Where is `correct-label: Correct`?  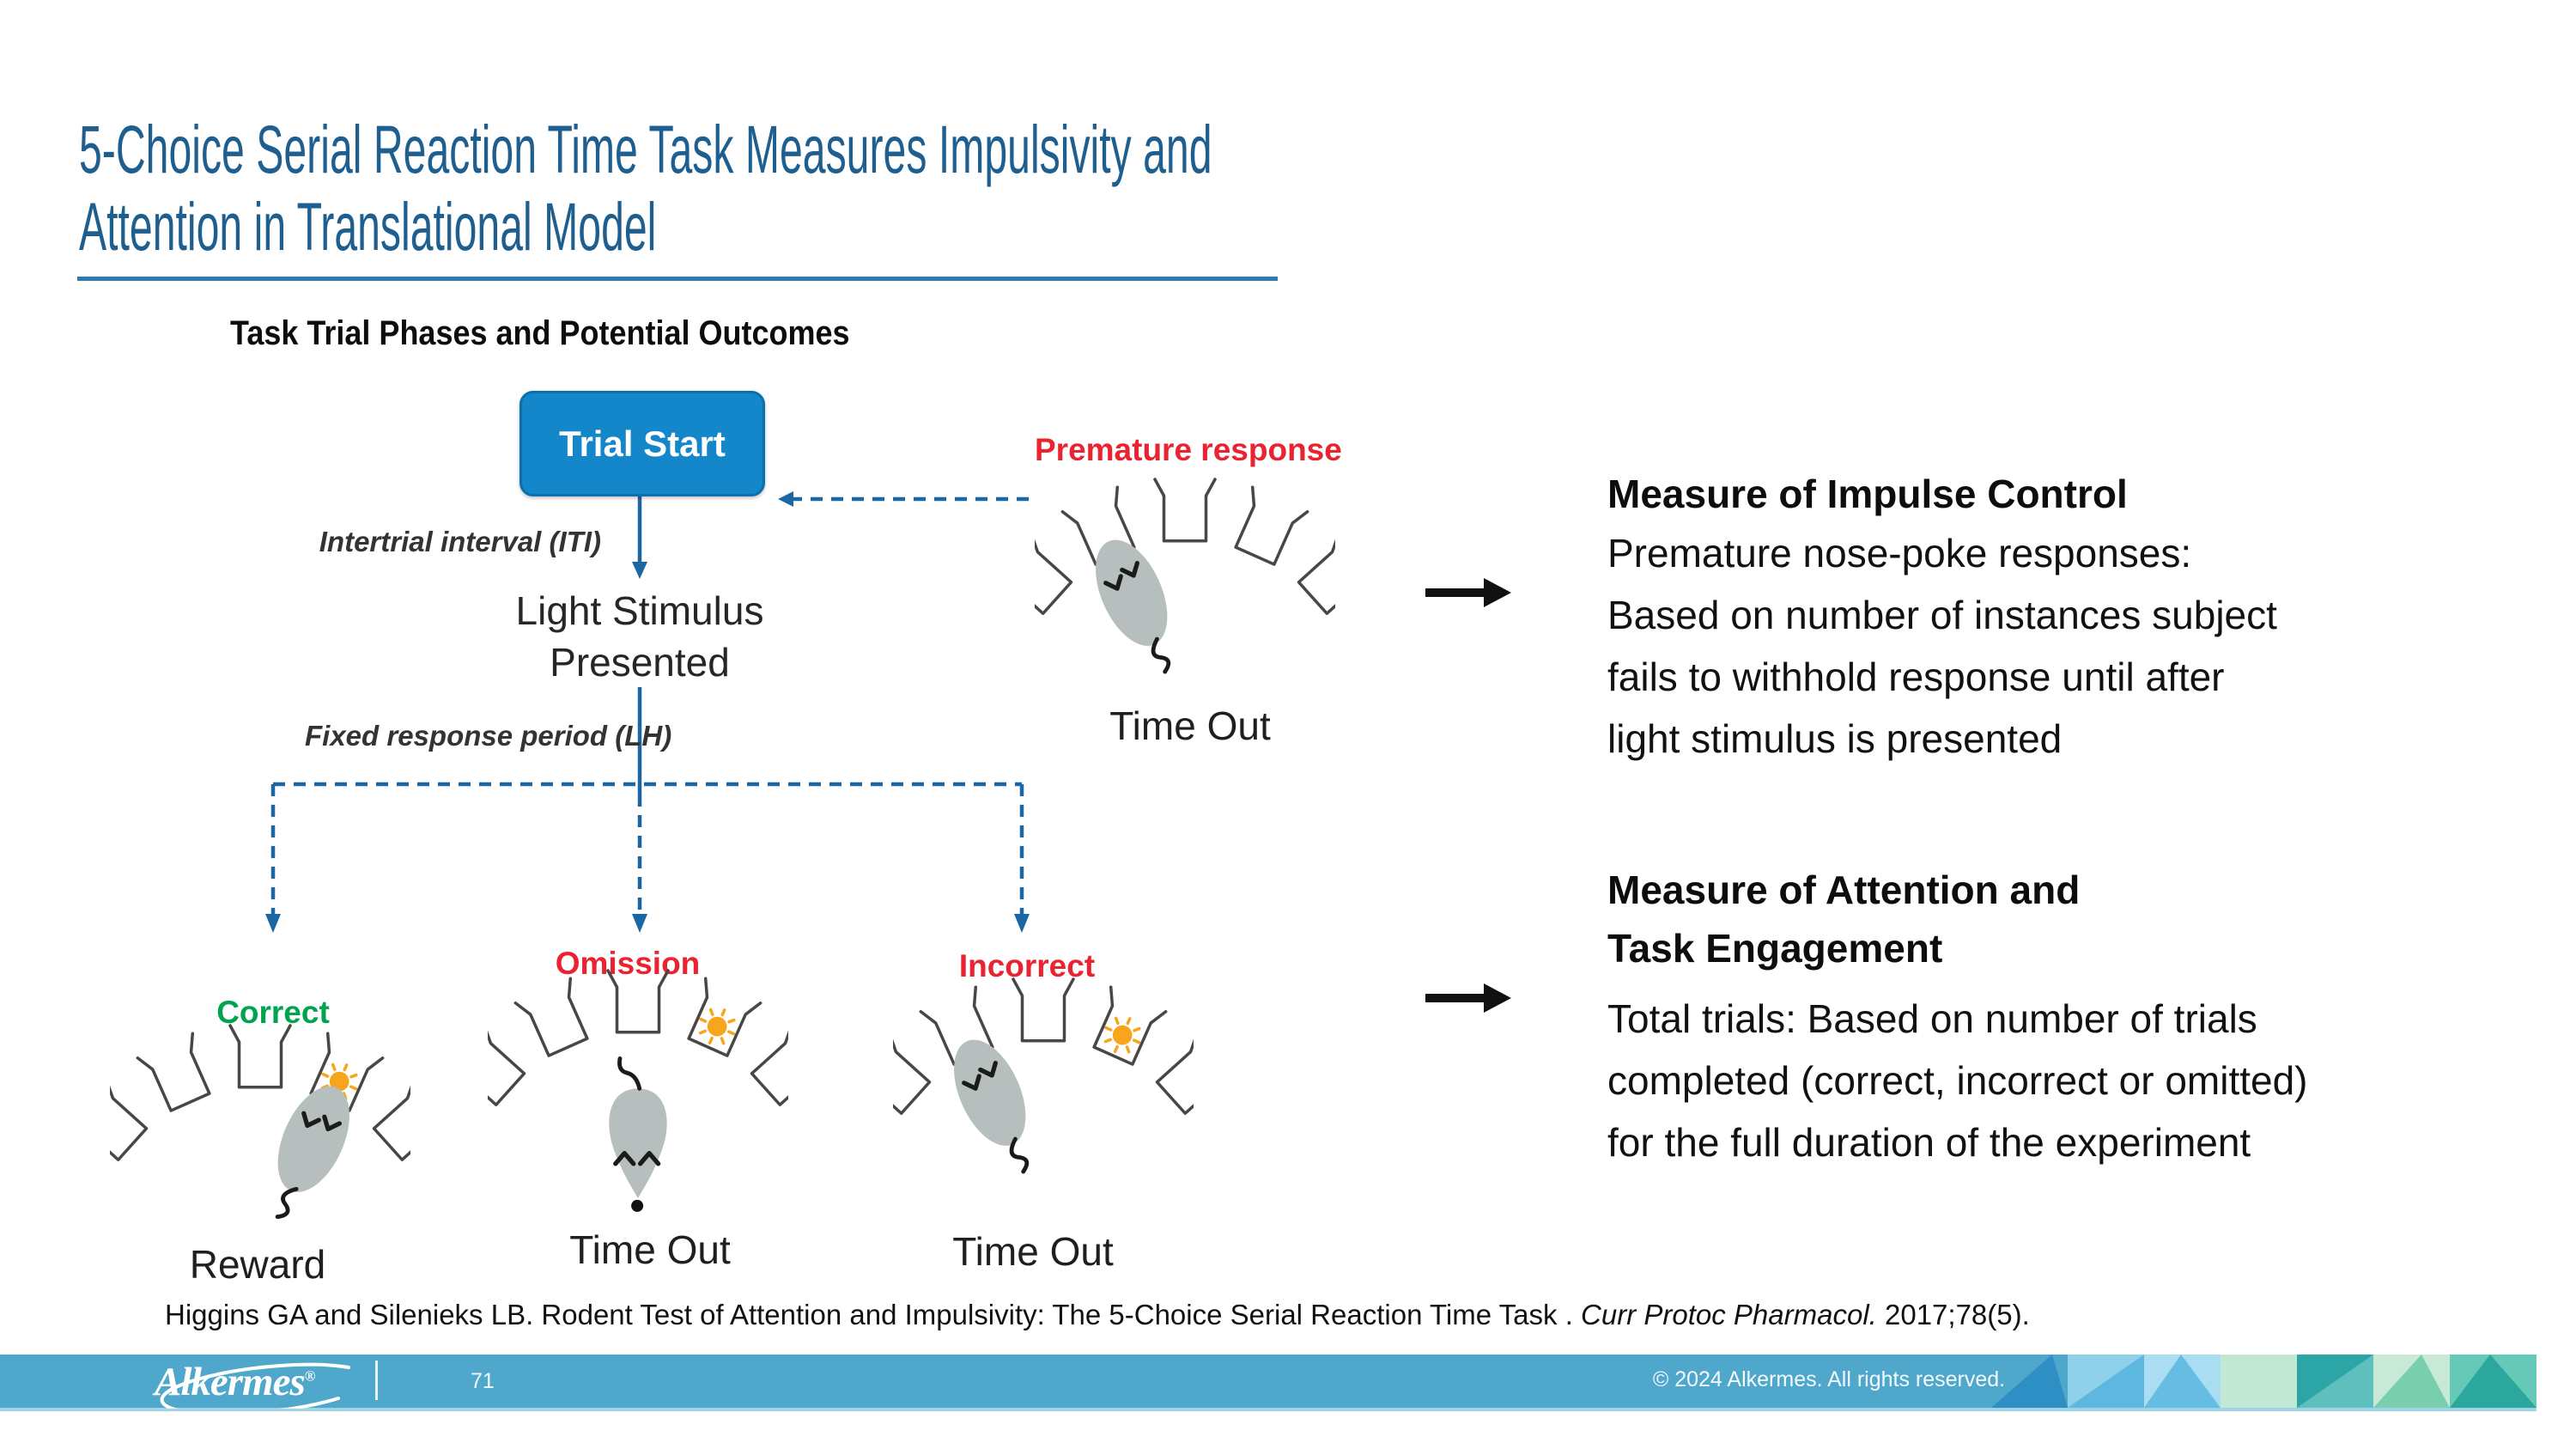 correct-label: Correct is located at coordinates (273, 1012).